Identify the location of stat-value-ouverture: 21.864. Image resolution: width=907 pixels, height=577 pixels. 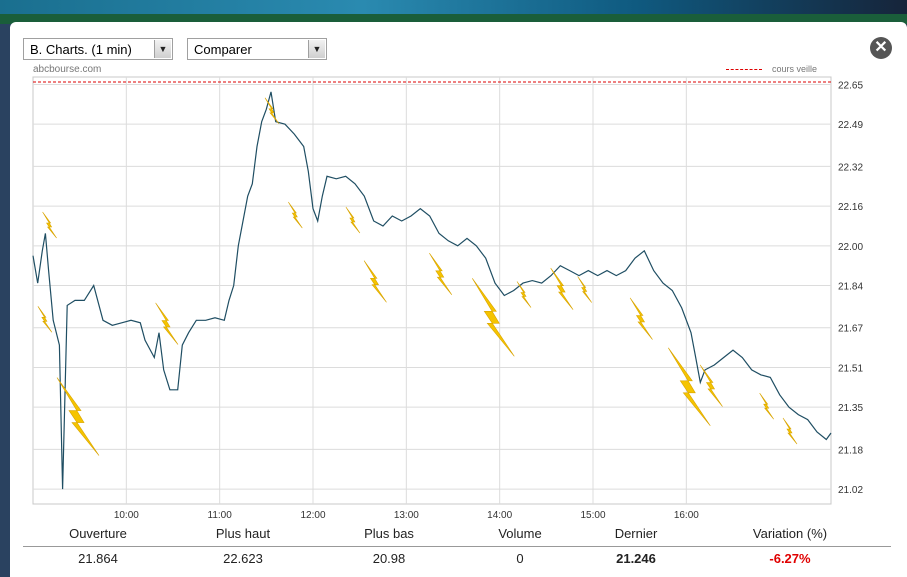
(98, 558).